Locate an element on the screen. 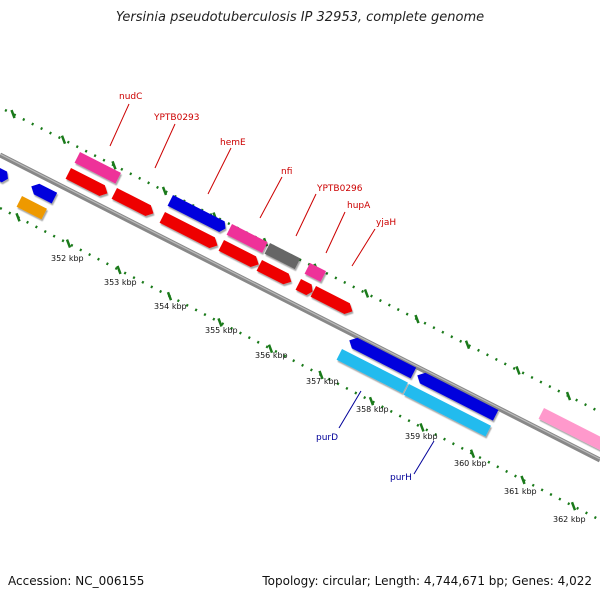  gene-block-magenta-nudC is located at coordinates (97, 168).